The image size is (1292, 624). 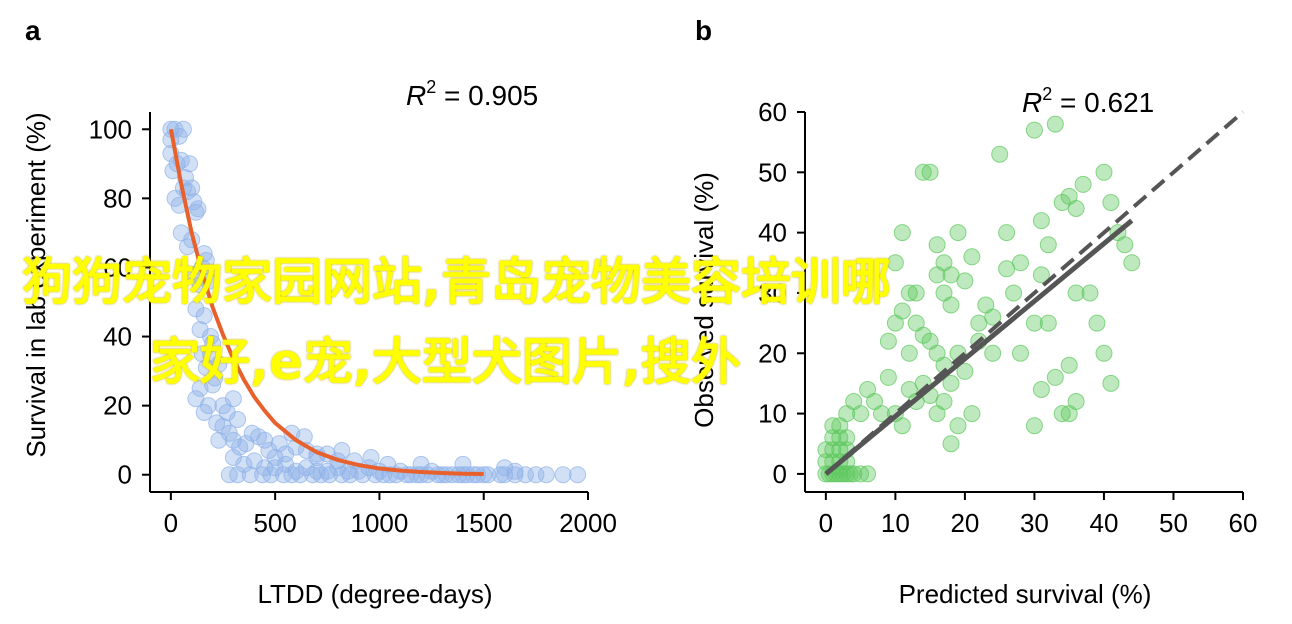 What do you see at coordinates (380, 523) in the screenshot?
I see `panel-a-x-tick-label: 1000` at bounding box center [380, 523].